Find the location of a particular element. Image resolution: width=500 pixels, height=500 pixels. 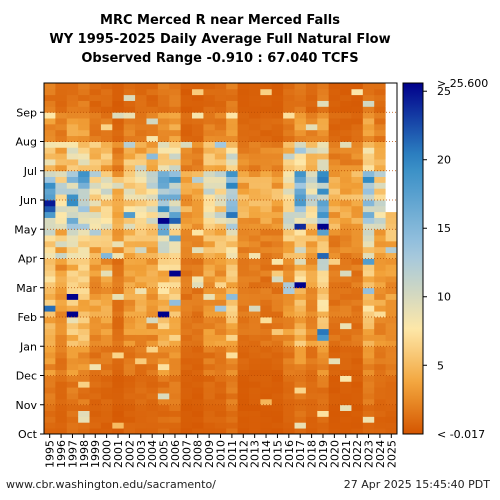

x-tick-label: 2016 is located at coordinates (289, 454).